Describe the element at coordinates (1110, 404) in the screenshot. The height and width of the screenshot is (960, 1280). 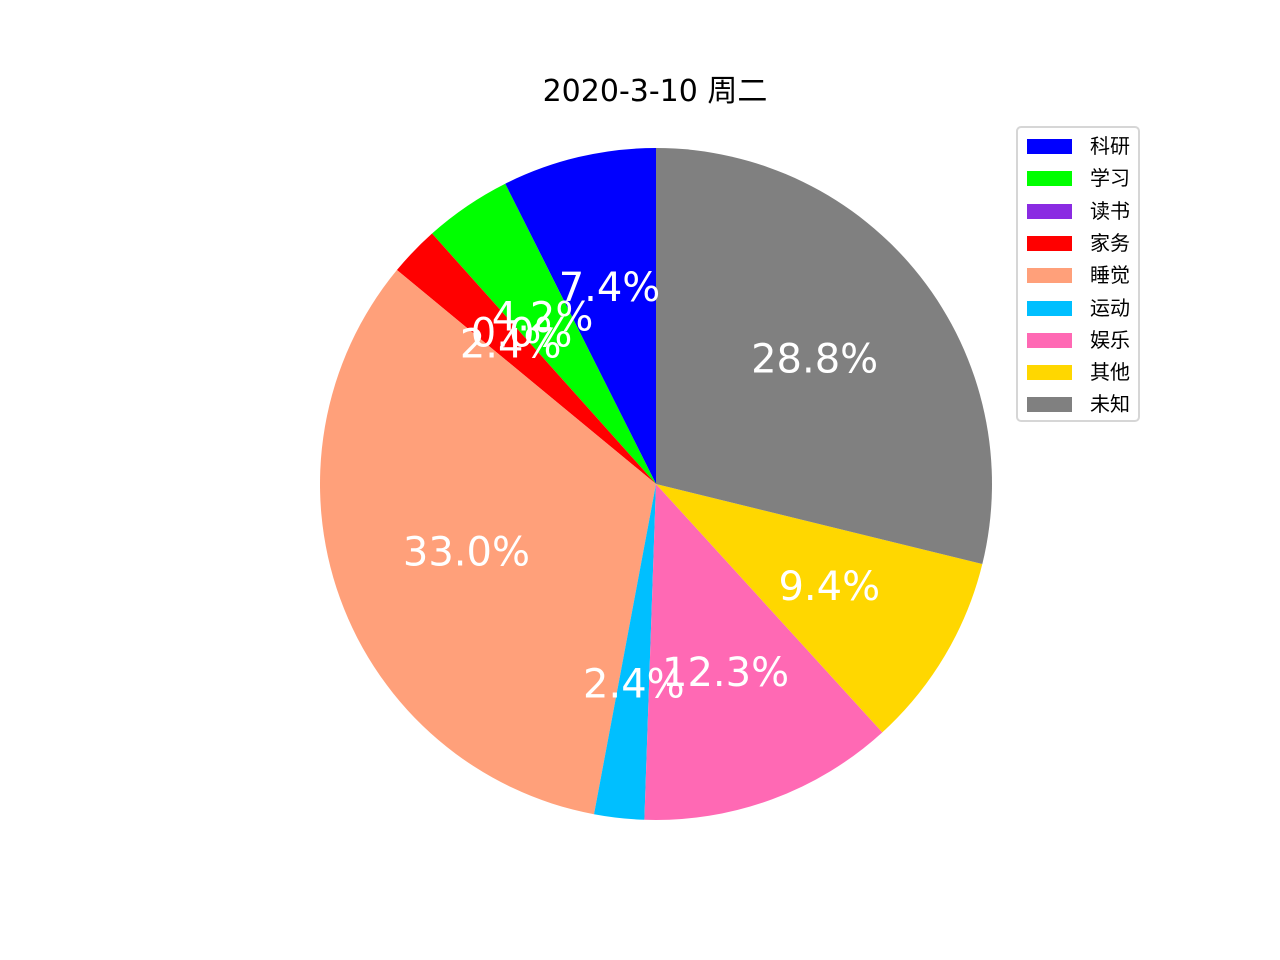
I see `legend-label: 未知` at that location.